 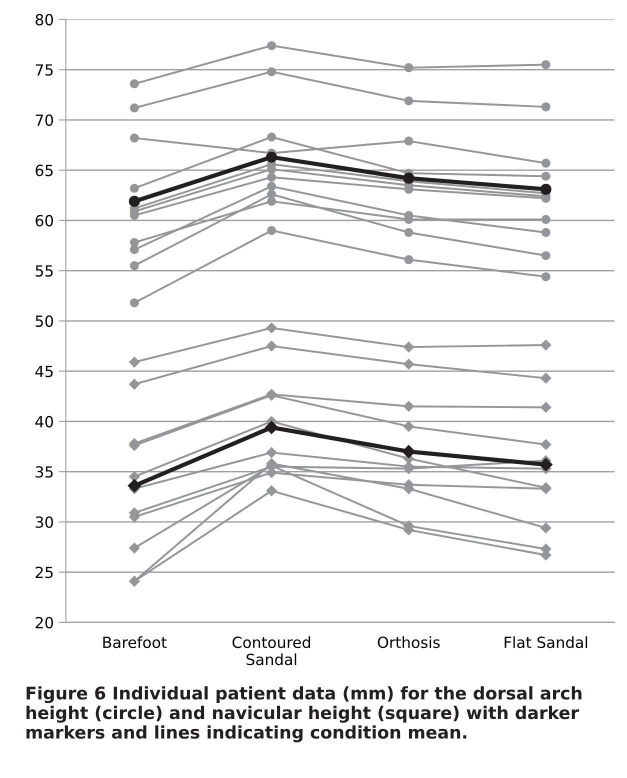 I want to click on y-tick-label: 25, so click(x=44, y=572).